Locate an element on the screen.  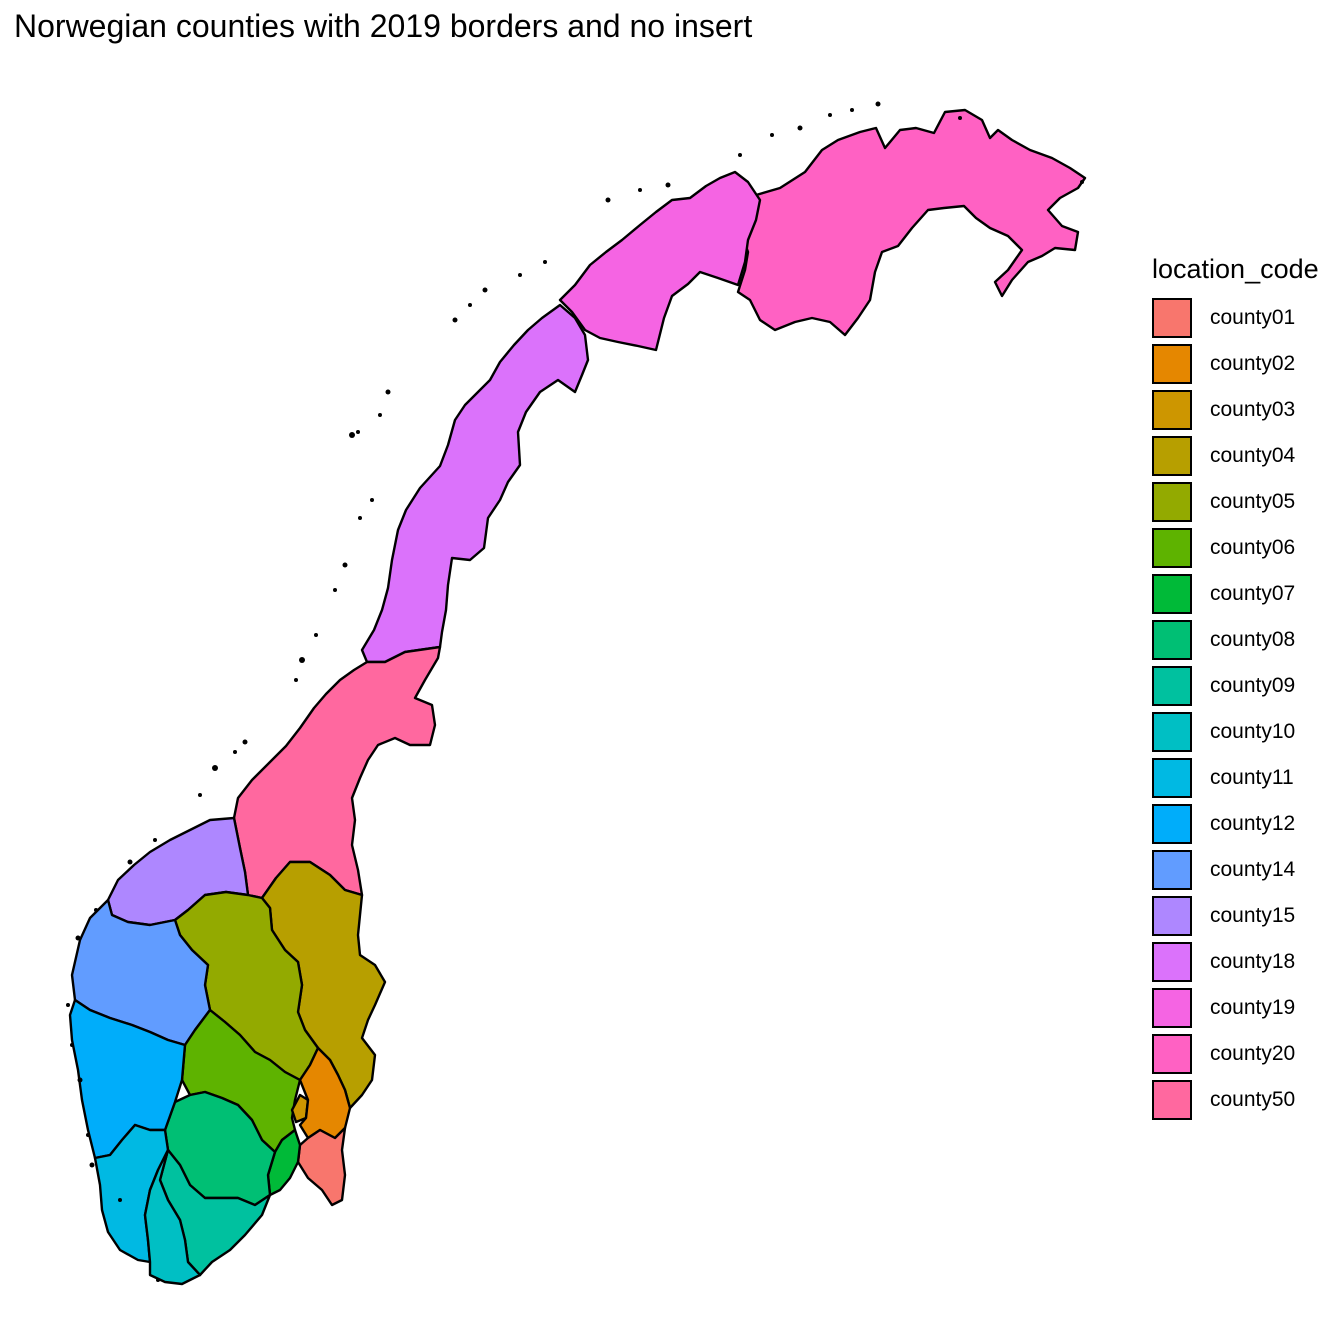
legend-item-county04: county04 is located at coordinates (1235, 456).